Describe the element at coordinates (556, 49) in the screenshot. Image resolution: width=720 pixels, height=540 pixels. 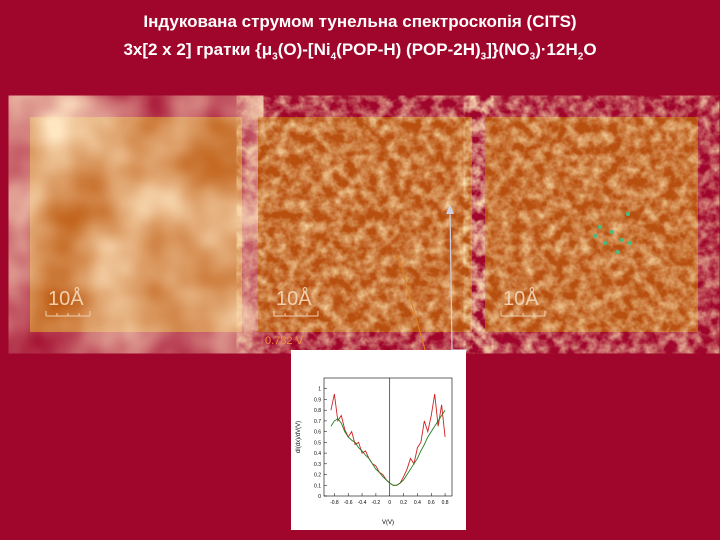
I see `title-text: )·12H` at that location.